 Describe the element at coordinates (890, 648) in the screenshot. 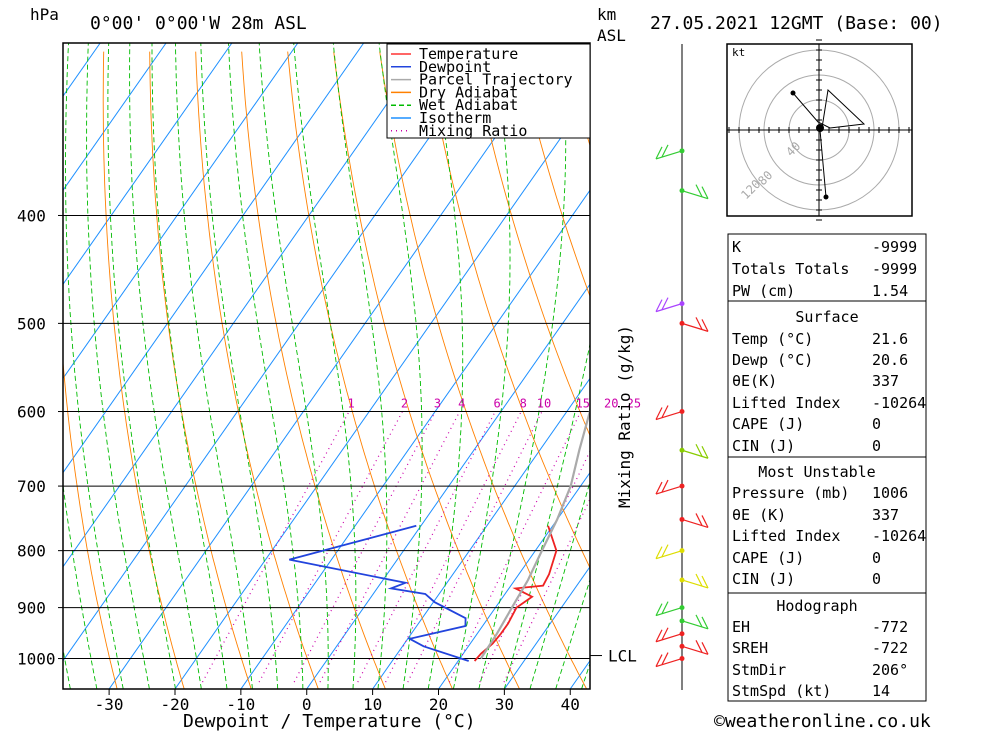

I see `sreh-value: -722` at that location.